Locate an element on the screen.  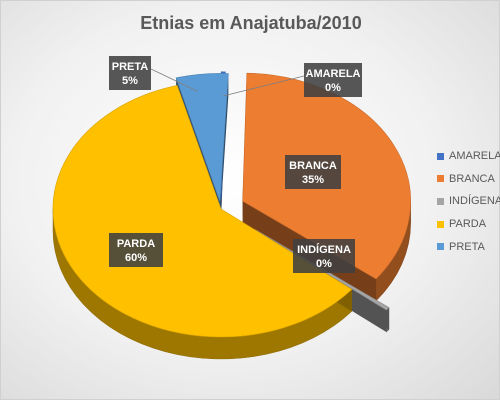
legend-item-parda: PARDA is located at coordinates (468, 224).